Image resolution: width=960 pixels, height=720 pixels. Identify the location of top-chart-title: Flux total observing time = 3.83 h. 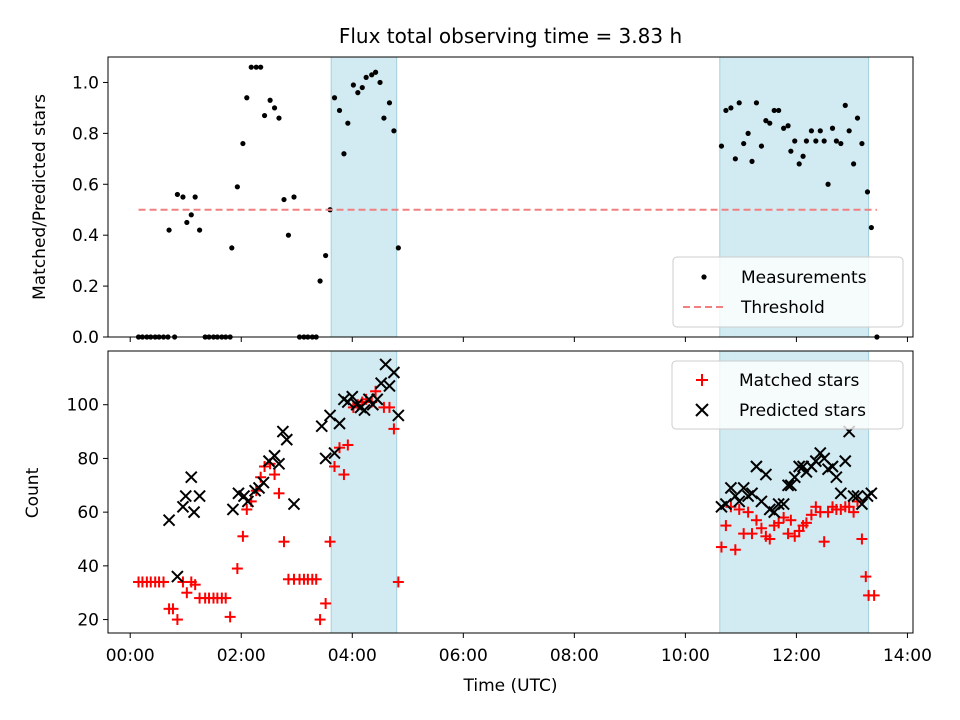
(510, 36).